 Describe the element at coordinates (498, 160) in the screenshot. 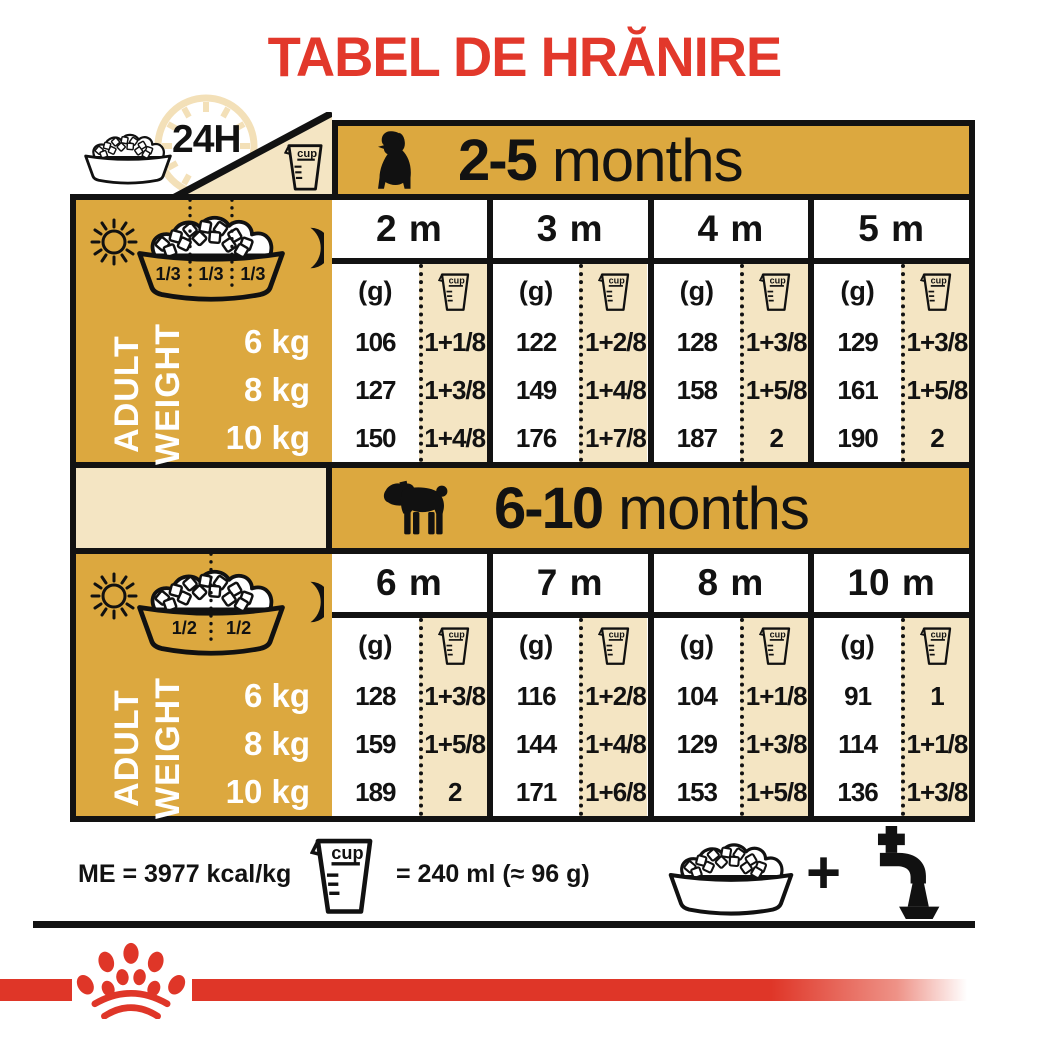

I see `age-range: 2-5` at that location.